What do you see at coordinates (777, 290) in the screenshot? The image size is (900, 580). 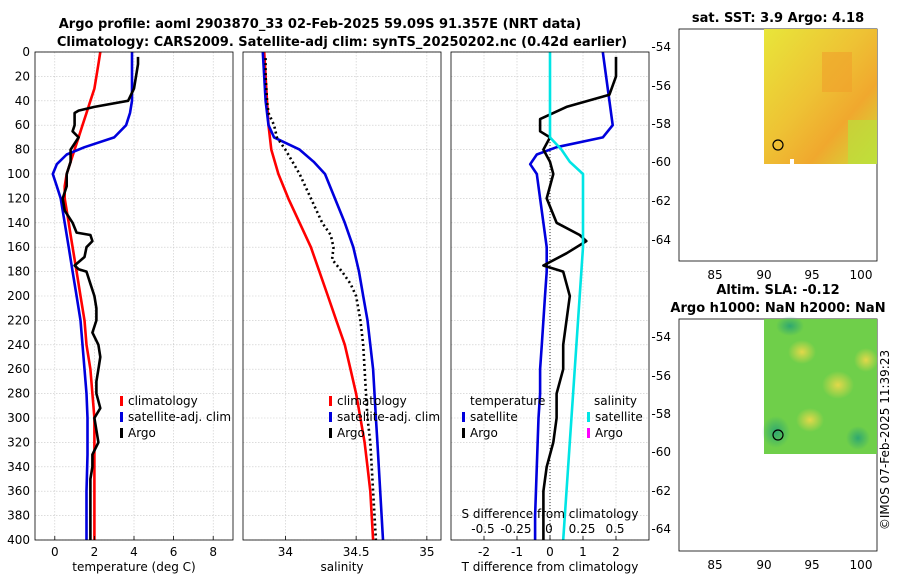 I see `sla-map-title-line1: Altim. SLA: -0.12` at bounding box center [777, 290].